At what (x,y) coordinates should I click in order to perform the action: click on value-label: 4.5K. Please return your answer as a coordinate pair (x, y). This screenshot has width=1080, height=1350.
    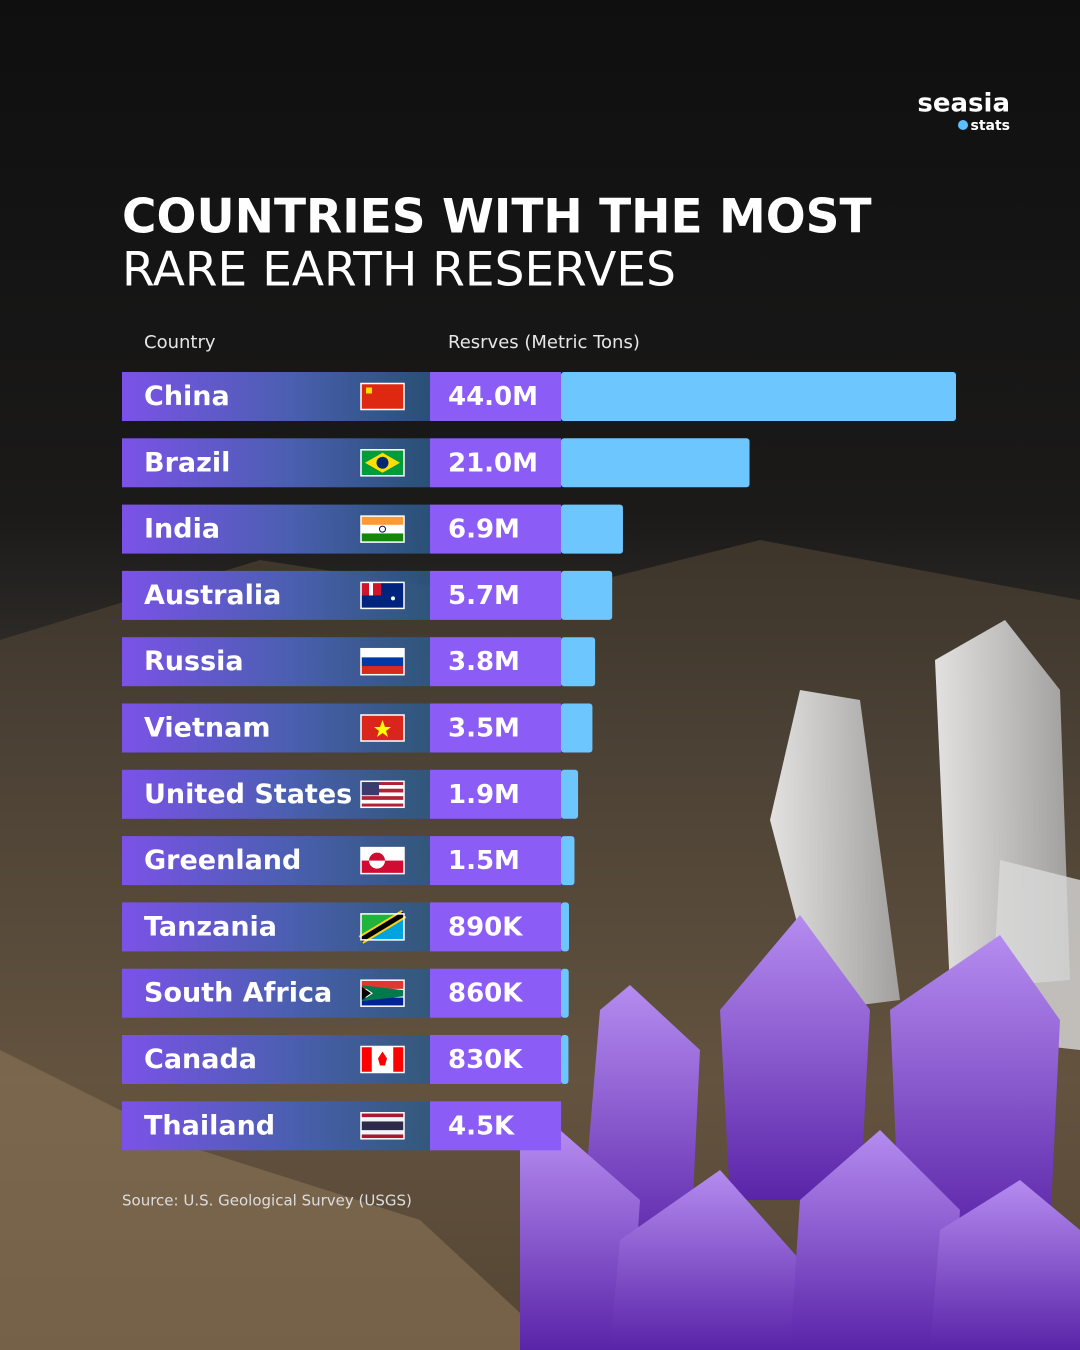
    Looking at the image, I should click on (481, 1126).